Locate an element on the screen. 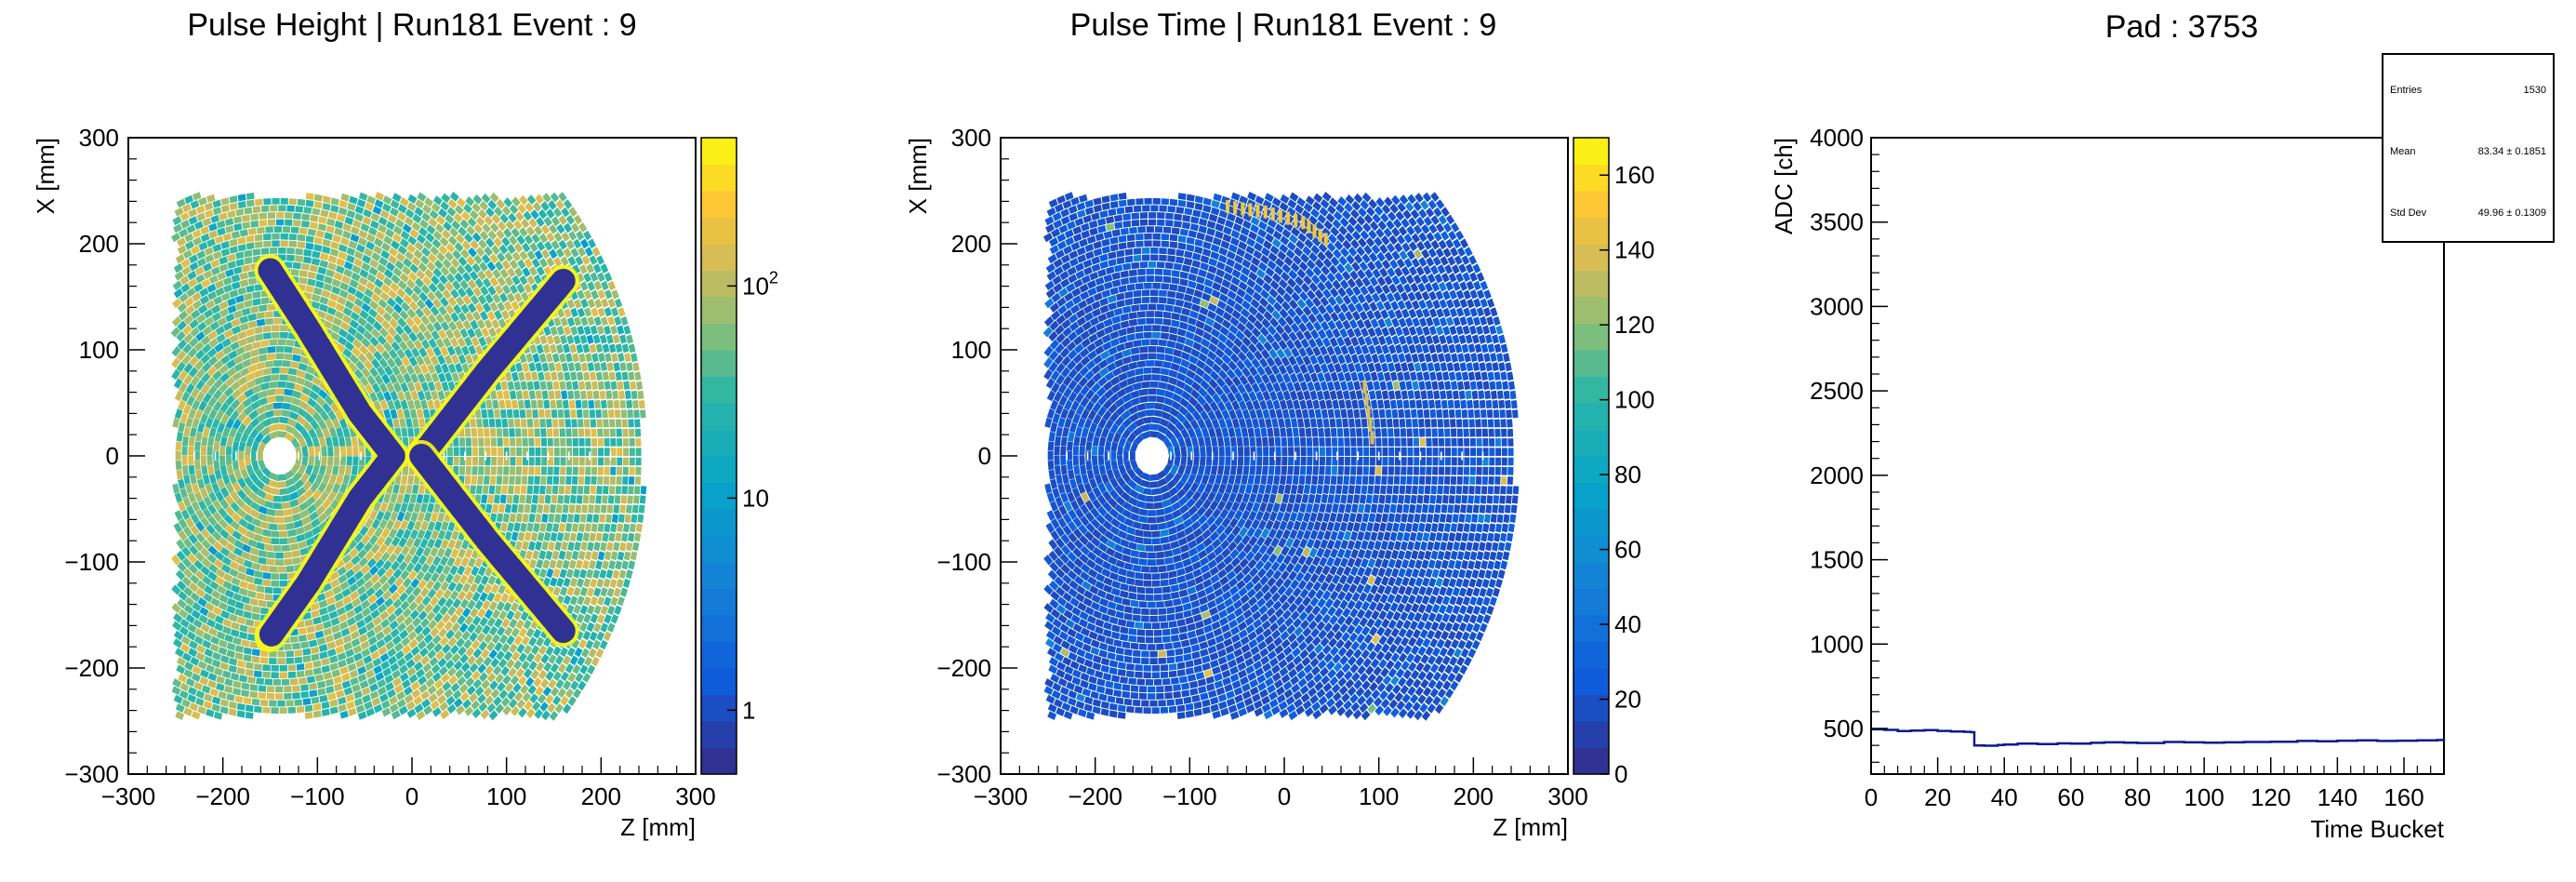 The width and height of the screenshot is (2576, 882). beam-hole is located at coordinates (279, 456).